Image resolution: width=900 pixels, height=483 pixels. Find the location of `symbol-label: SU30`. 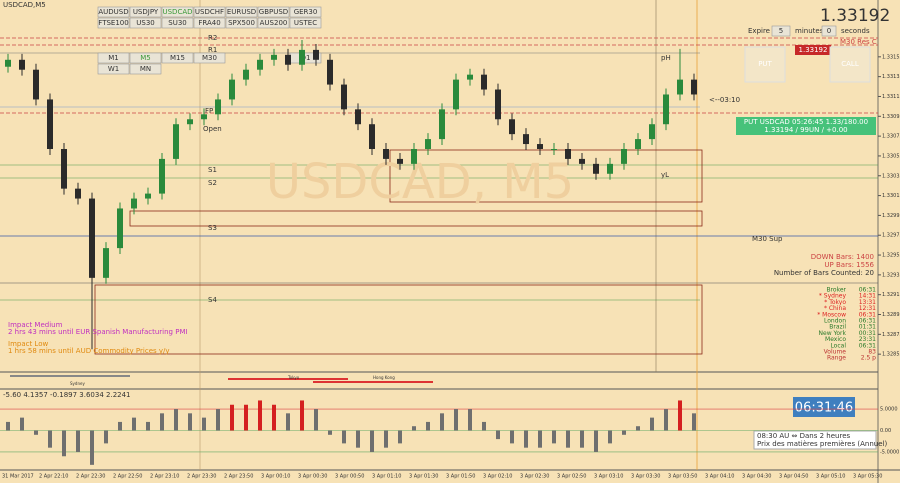

symbol-label: SU30 is located at coordinates (177, 23).